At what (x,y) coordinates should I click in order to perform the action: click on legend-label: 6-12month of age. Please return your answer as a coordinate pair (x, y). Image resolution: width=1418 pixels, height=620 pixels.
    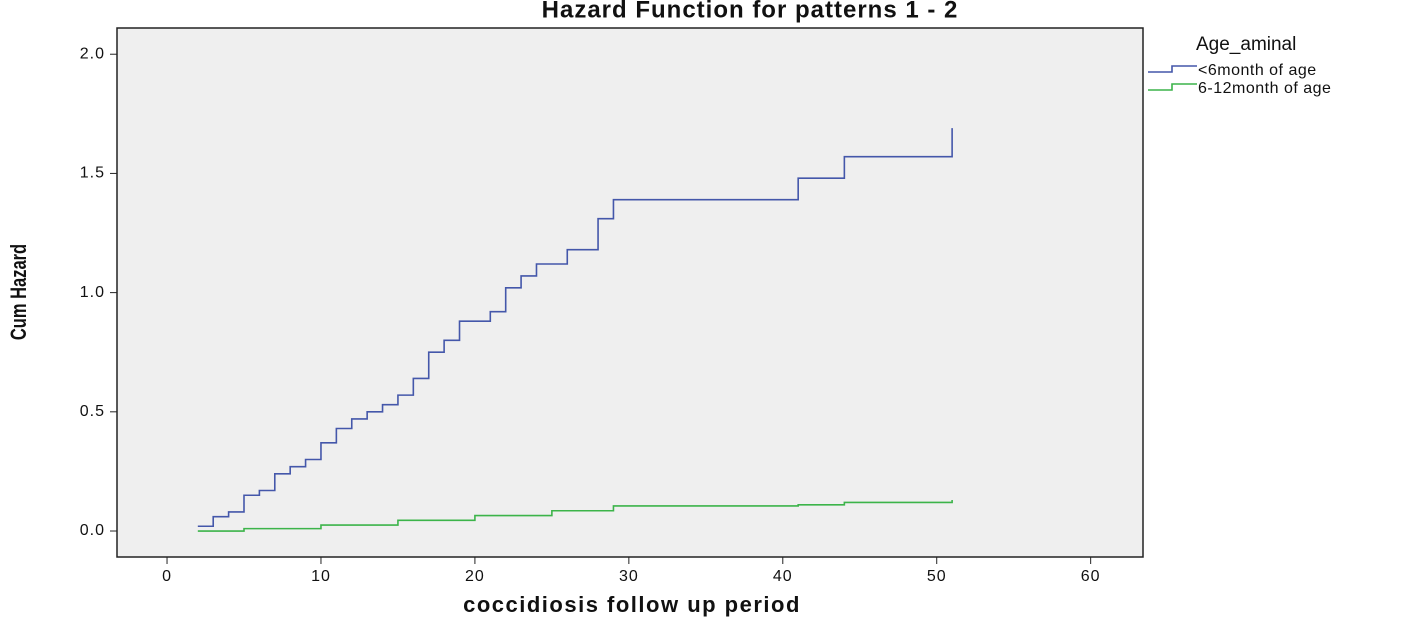
    Looking at the image, I should click on (1264, 88).